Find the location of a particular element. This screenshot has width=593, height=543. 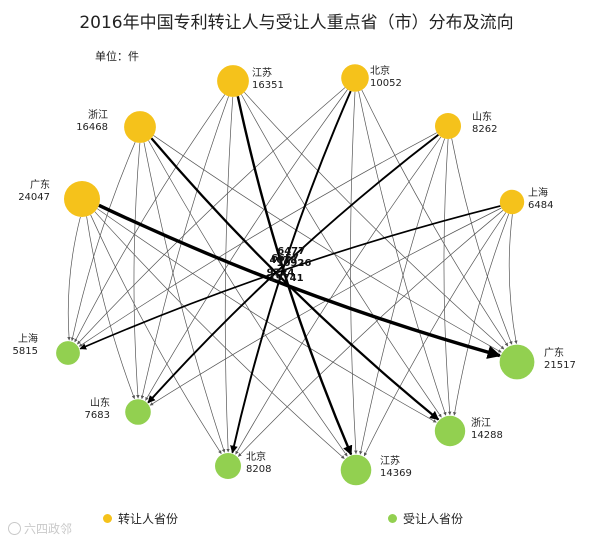

flow-edge-上海>江苏 is located at coordinates (435, 334).